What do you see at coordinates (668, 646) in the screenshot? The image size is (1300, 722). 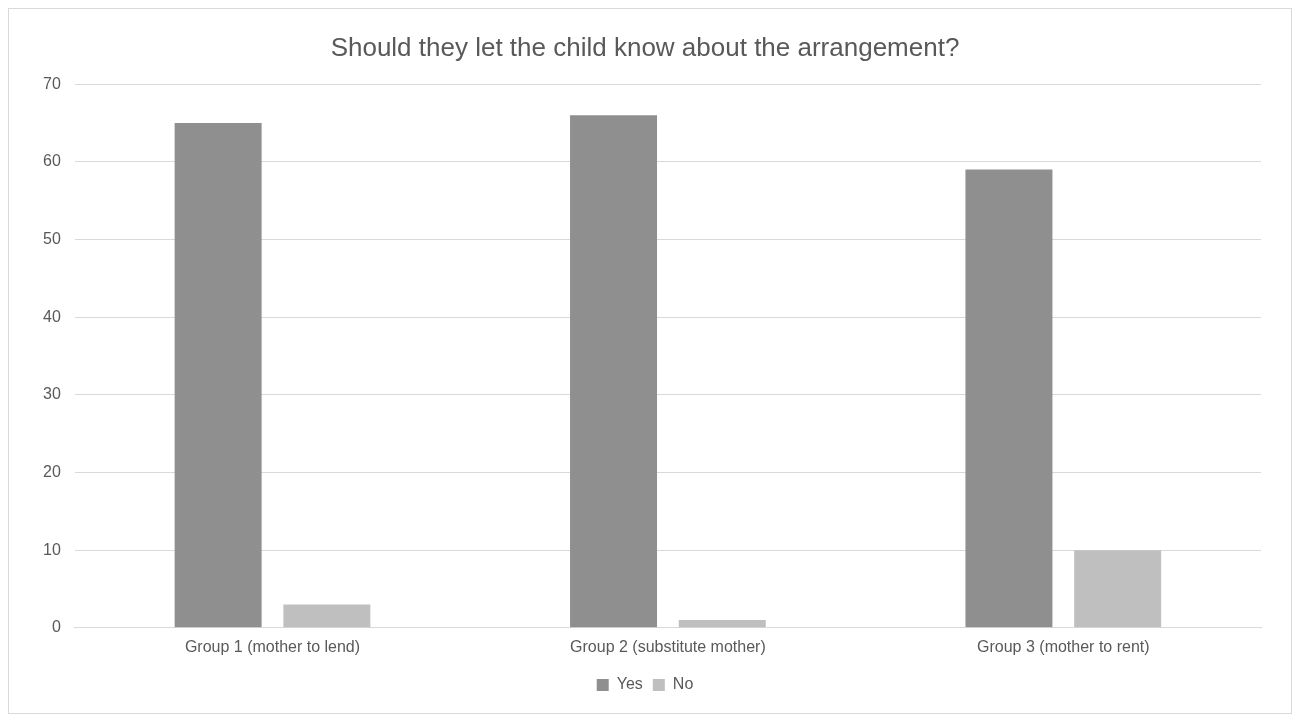 I see `x-tick-label: Group 2 (substitute mother)` at bounding box center [668, 646].